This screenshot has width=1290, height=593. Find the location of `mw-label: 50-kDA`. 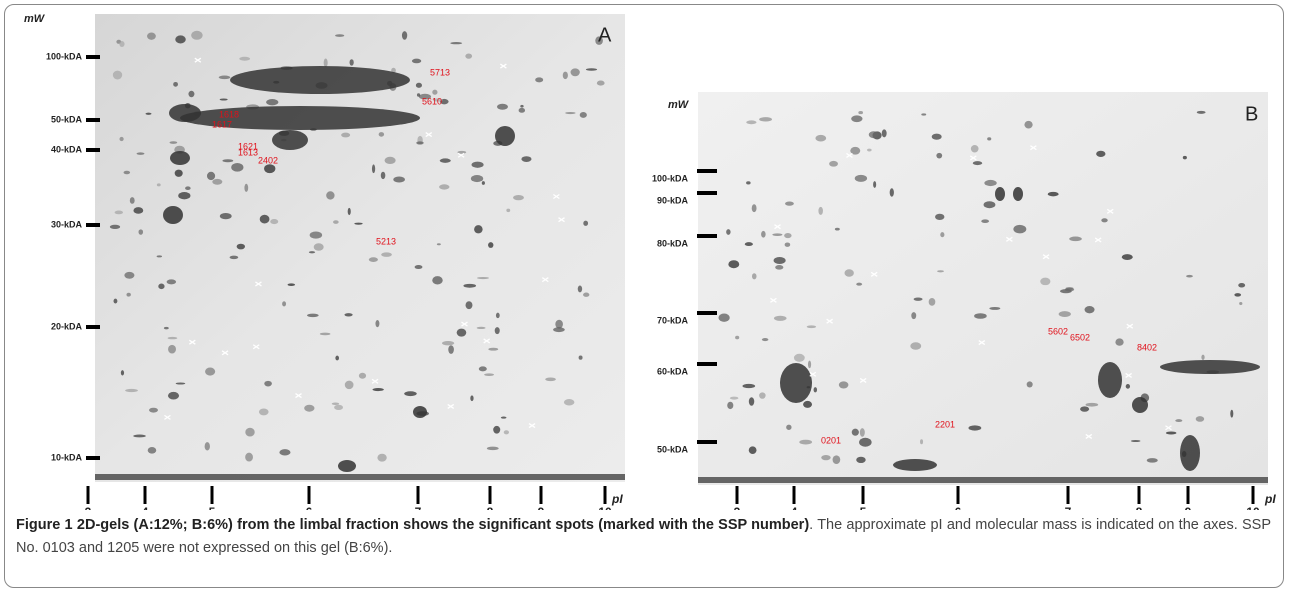

mw-label: 50-kDA is located at coordinates (67, 119).